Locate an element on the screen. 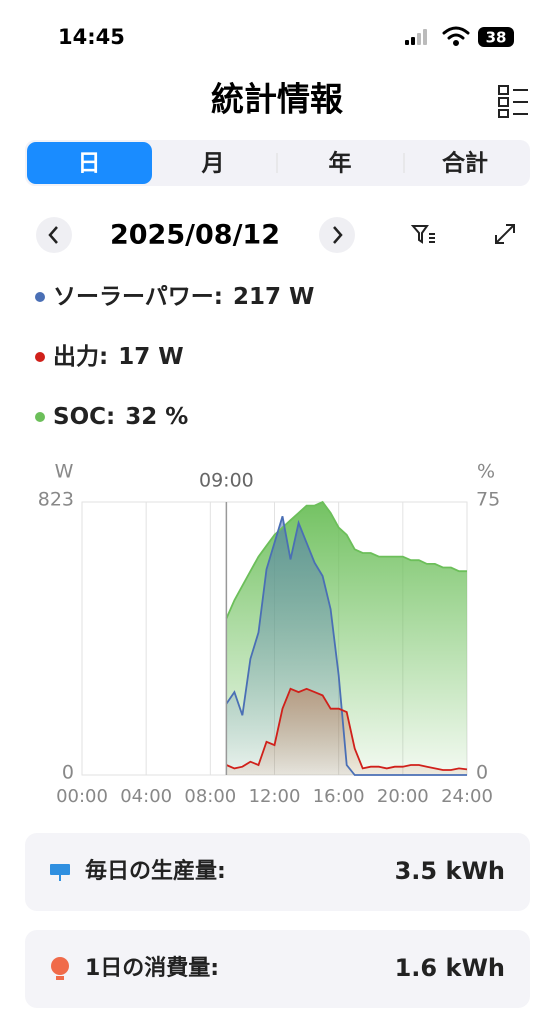  x-tick-label: 16:00 is located at coordinates (339, 796).